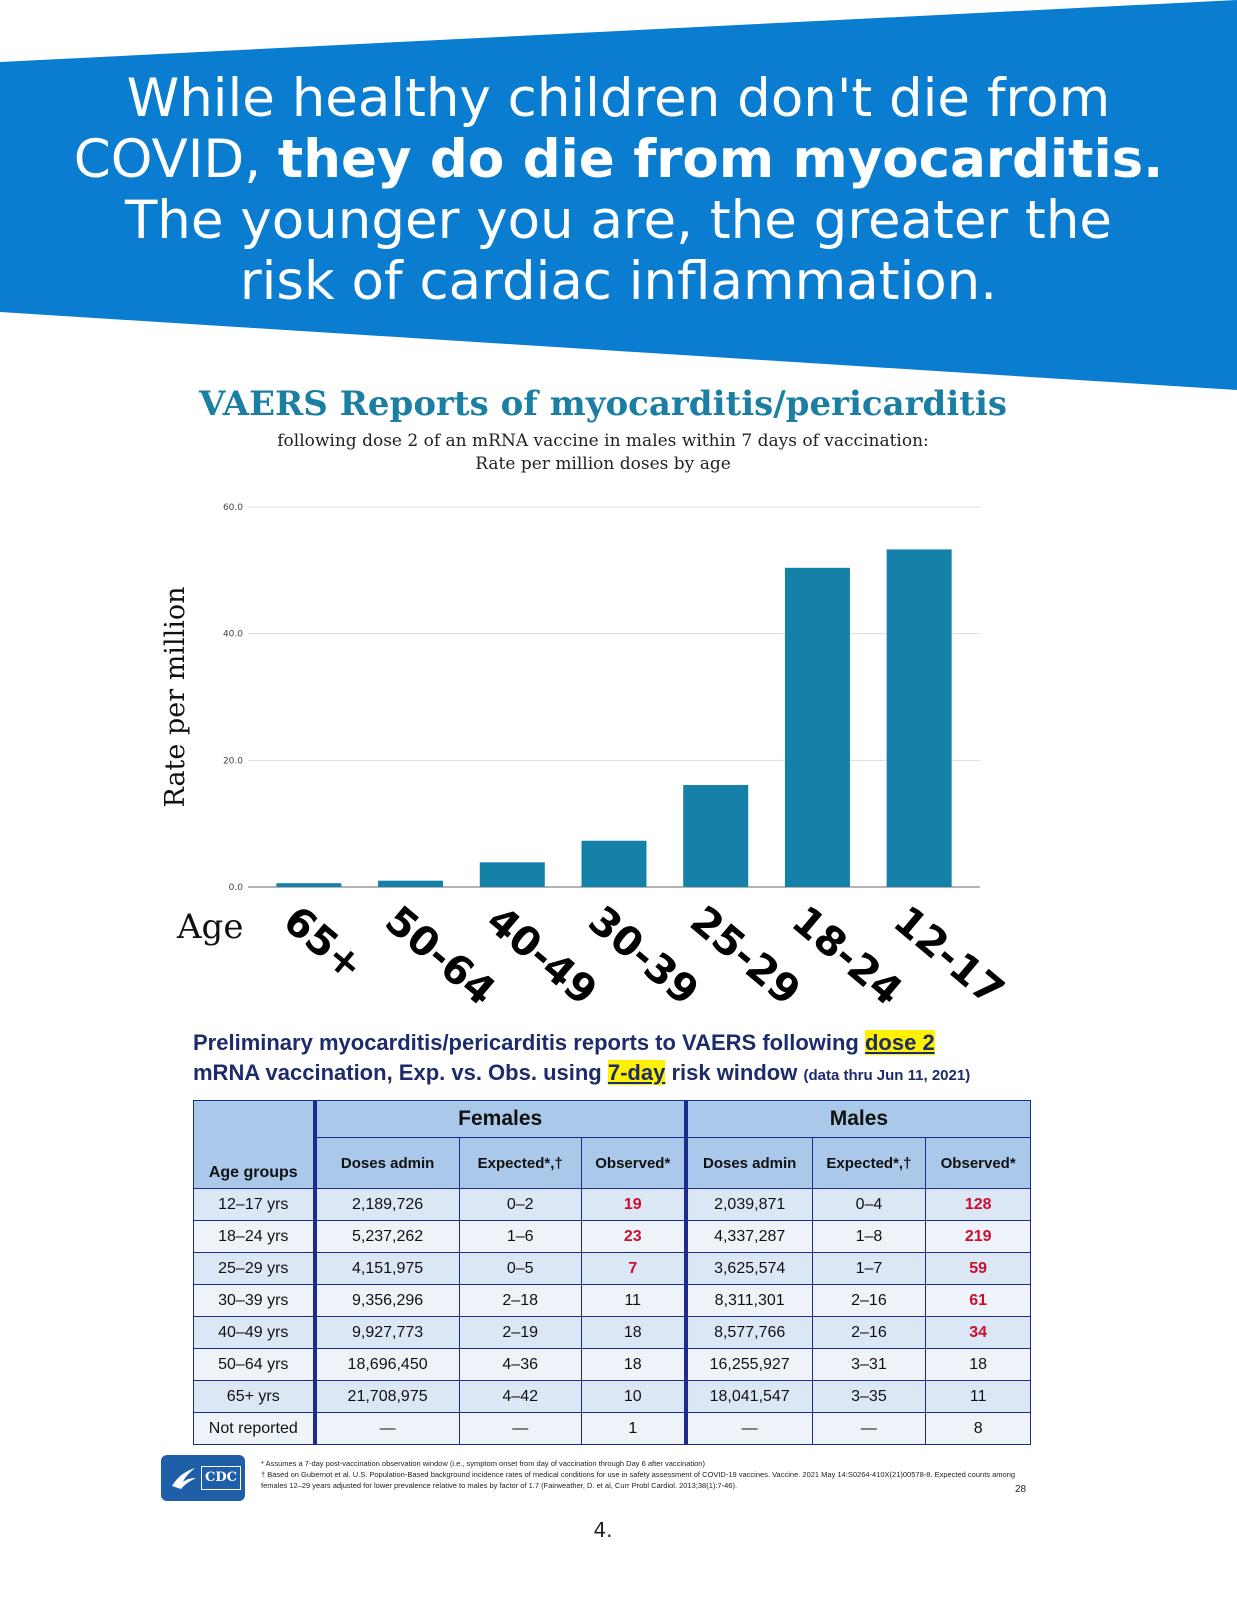  I want to click on table-row: 18–24 yrs 5,237,262 1–6 23 4,337,287 1–8 219, so click(611, 1236).